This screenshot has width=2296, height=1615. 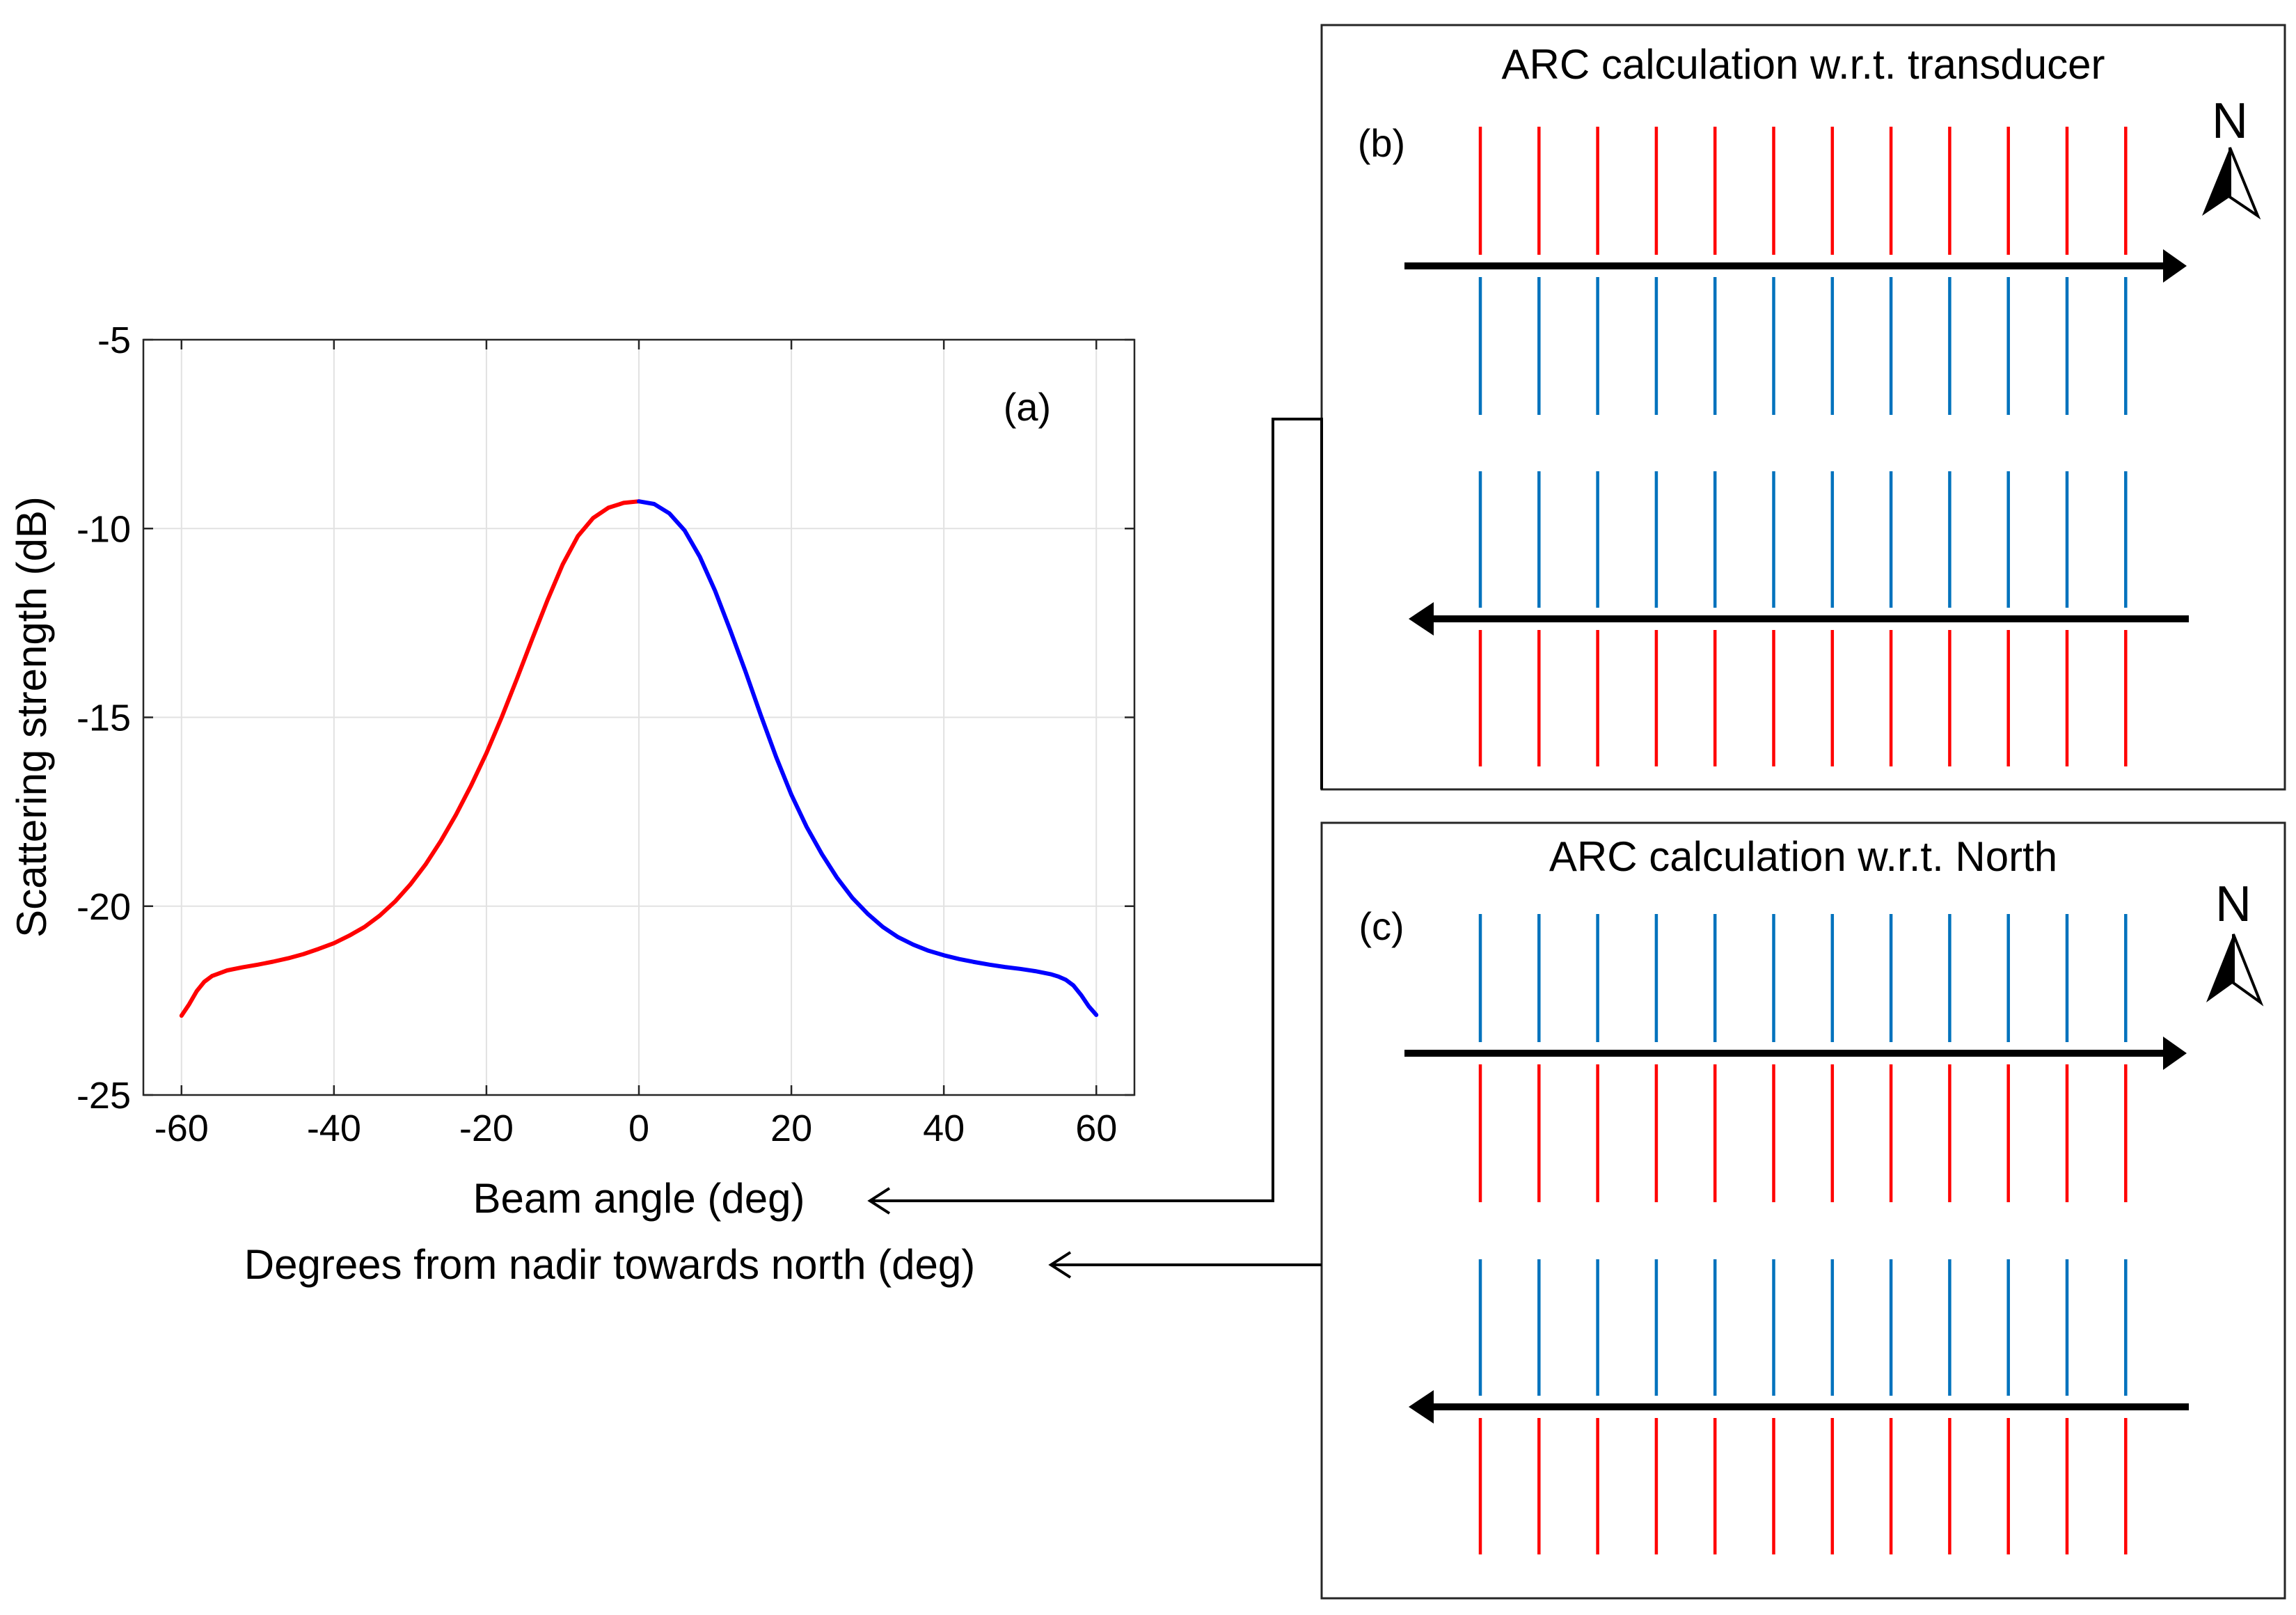 I want to click on north-letter-b: N, so click(x=2230, y=121).